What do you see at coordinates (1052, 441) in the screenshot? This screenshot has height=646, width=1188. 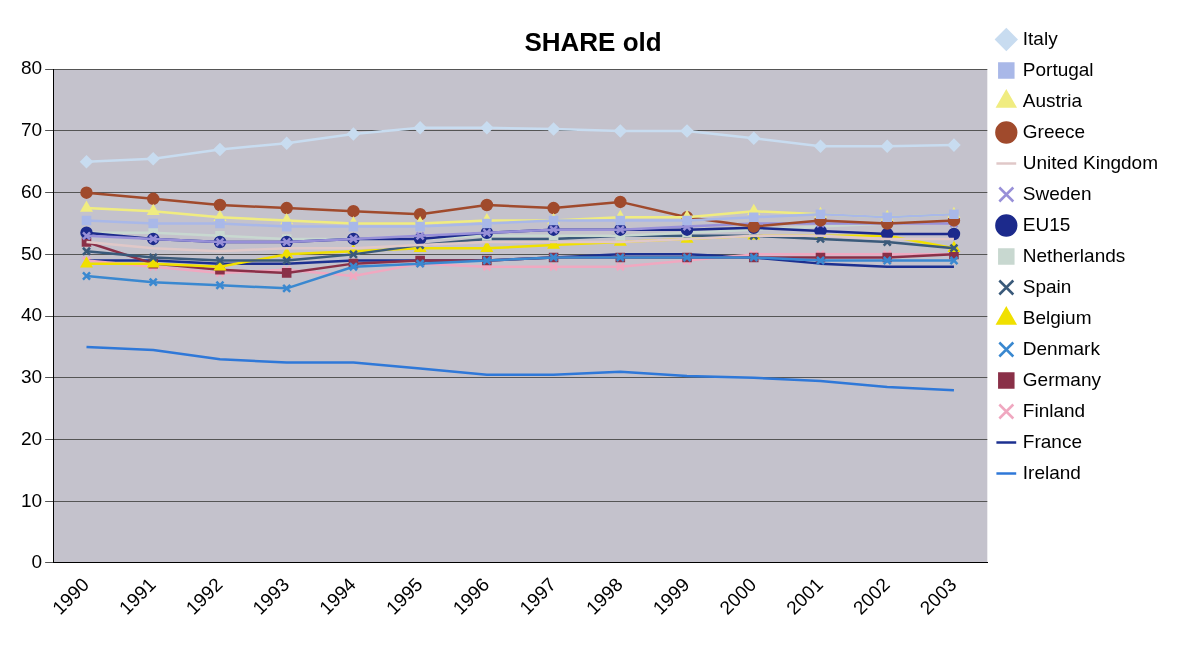 I see `legend-label: France` at bounding box center [1052, 441].